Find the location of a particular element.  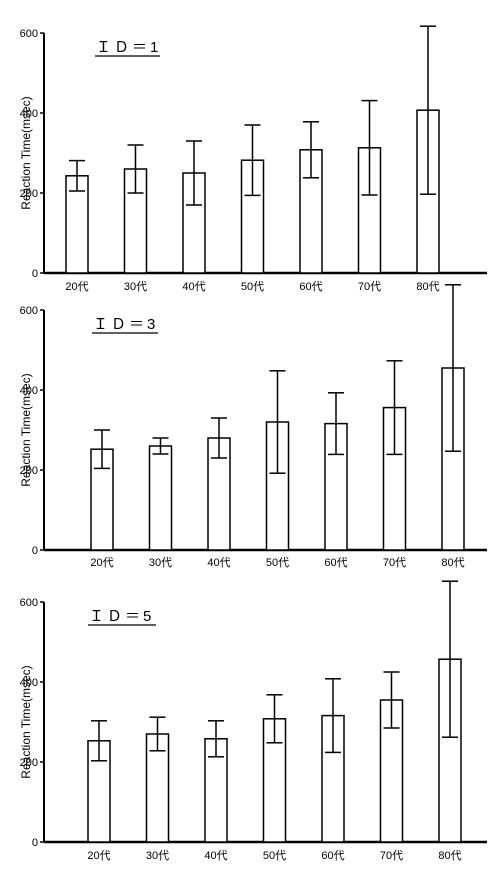

bar is located at coordinates (160, 498).